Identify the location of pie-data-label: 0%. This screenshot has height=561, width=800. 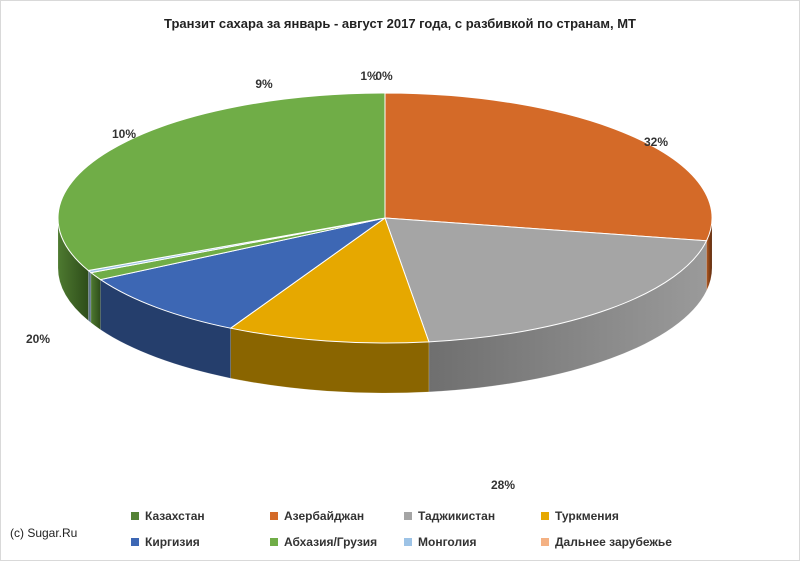
(384, 76).